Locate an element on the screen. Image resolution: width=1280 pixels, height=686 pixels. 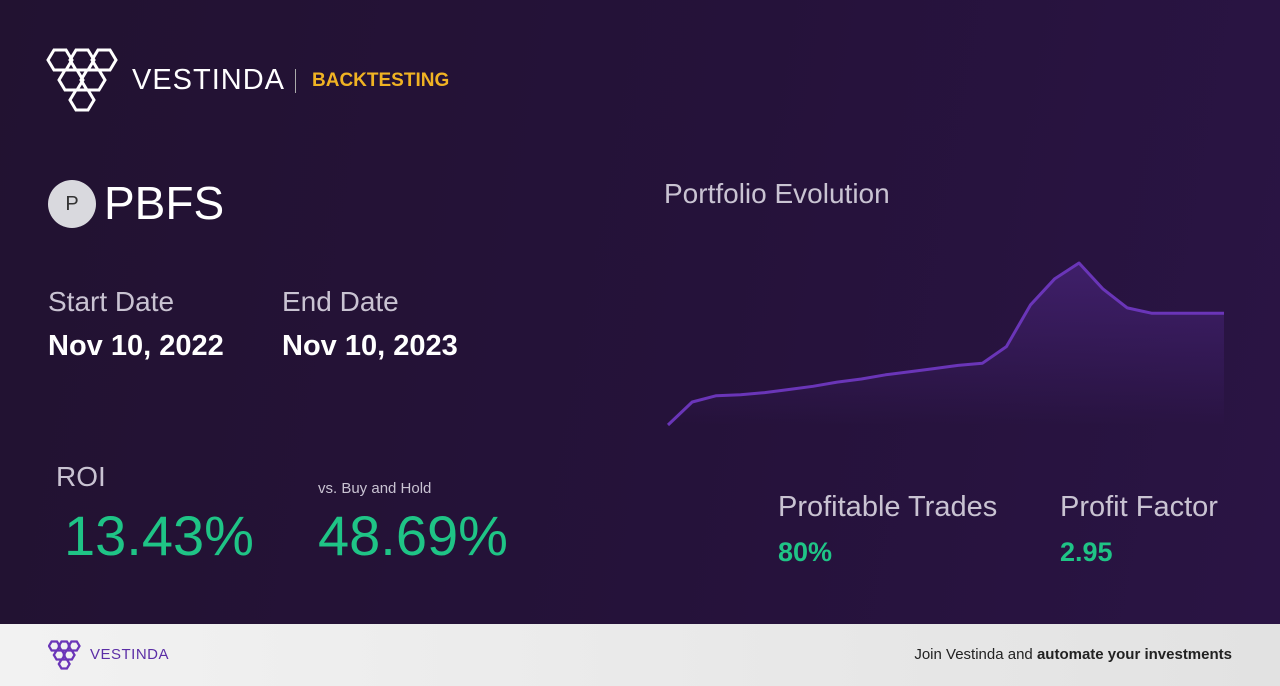
brand: VESTINDA is located at coordinates (209, 80).